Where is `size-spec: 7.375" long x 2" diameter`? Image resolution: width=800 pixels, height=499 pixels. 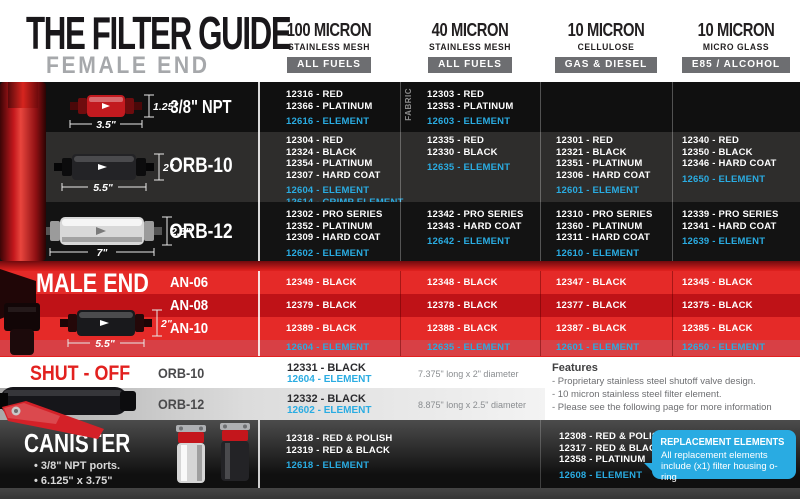 size-spec: 7.375" long x 2" diameter is located at coordinates (468, 374).